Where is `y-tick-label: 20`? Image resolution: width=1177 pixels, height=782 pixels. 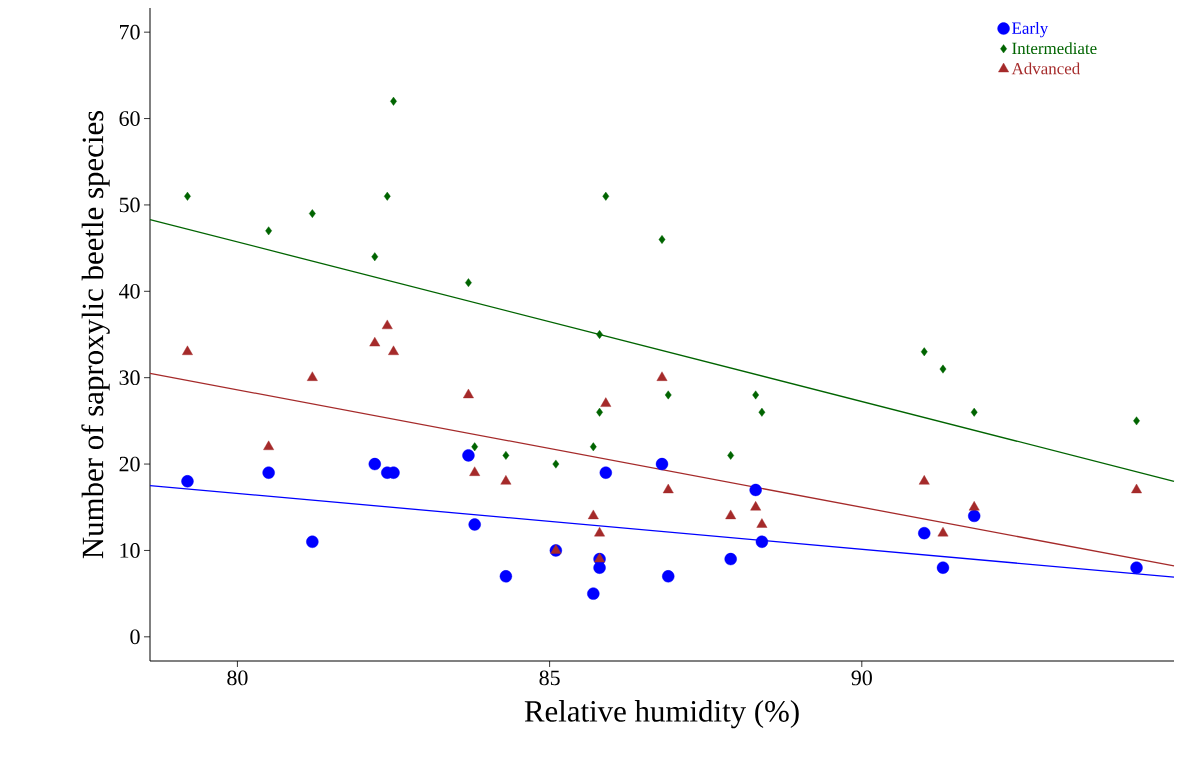 y-tick-label: 20 is located at coordinates (129, 464).